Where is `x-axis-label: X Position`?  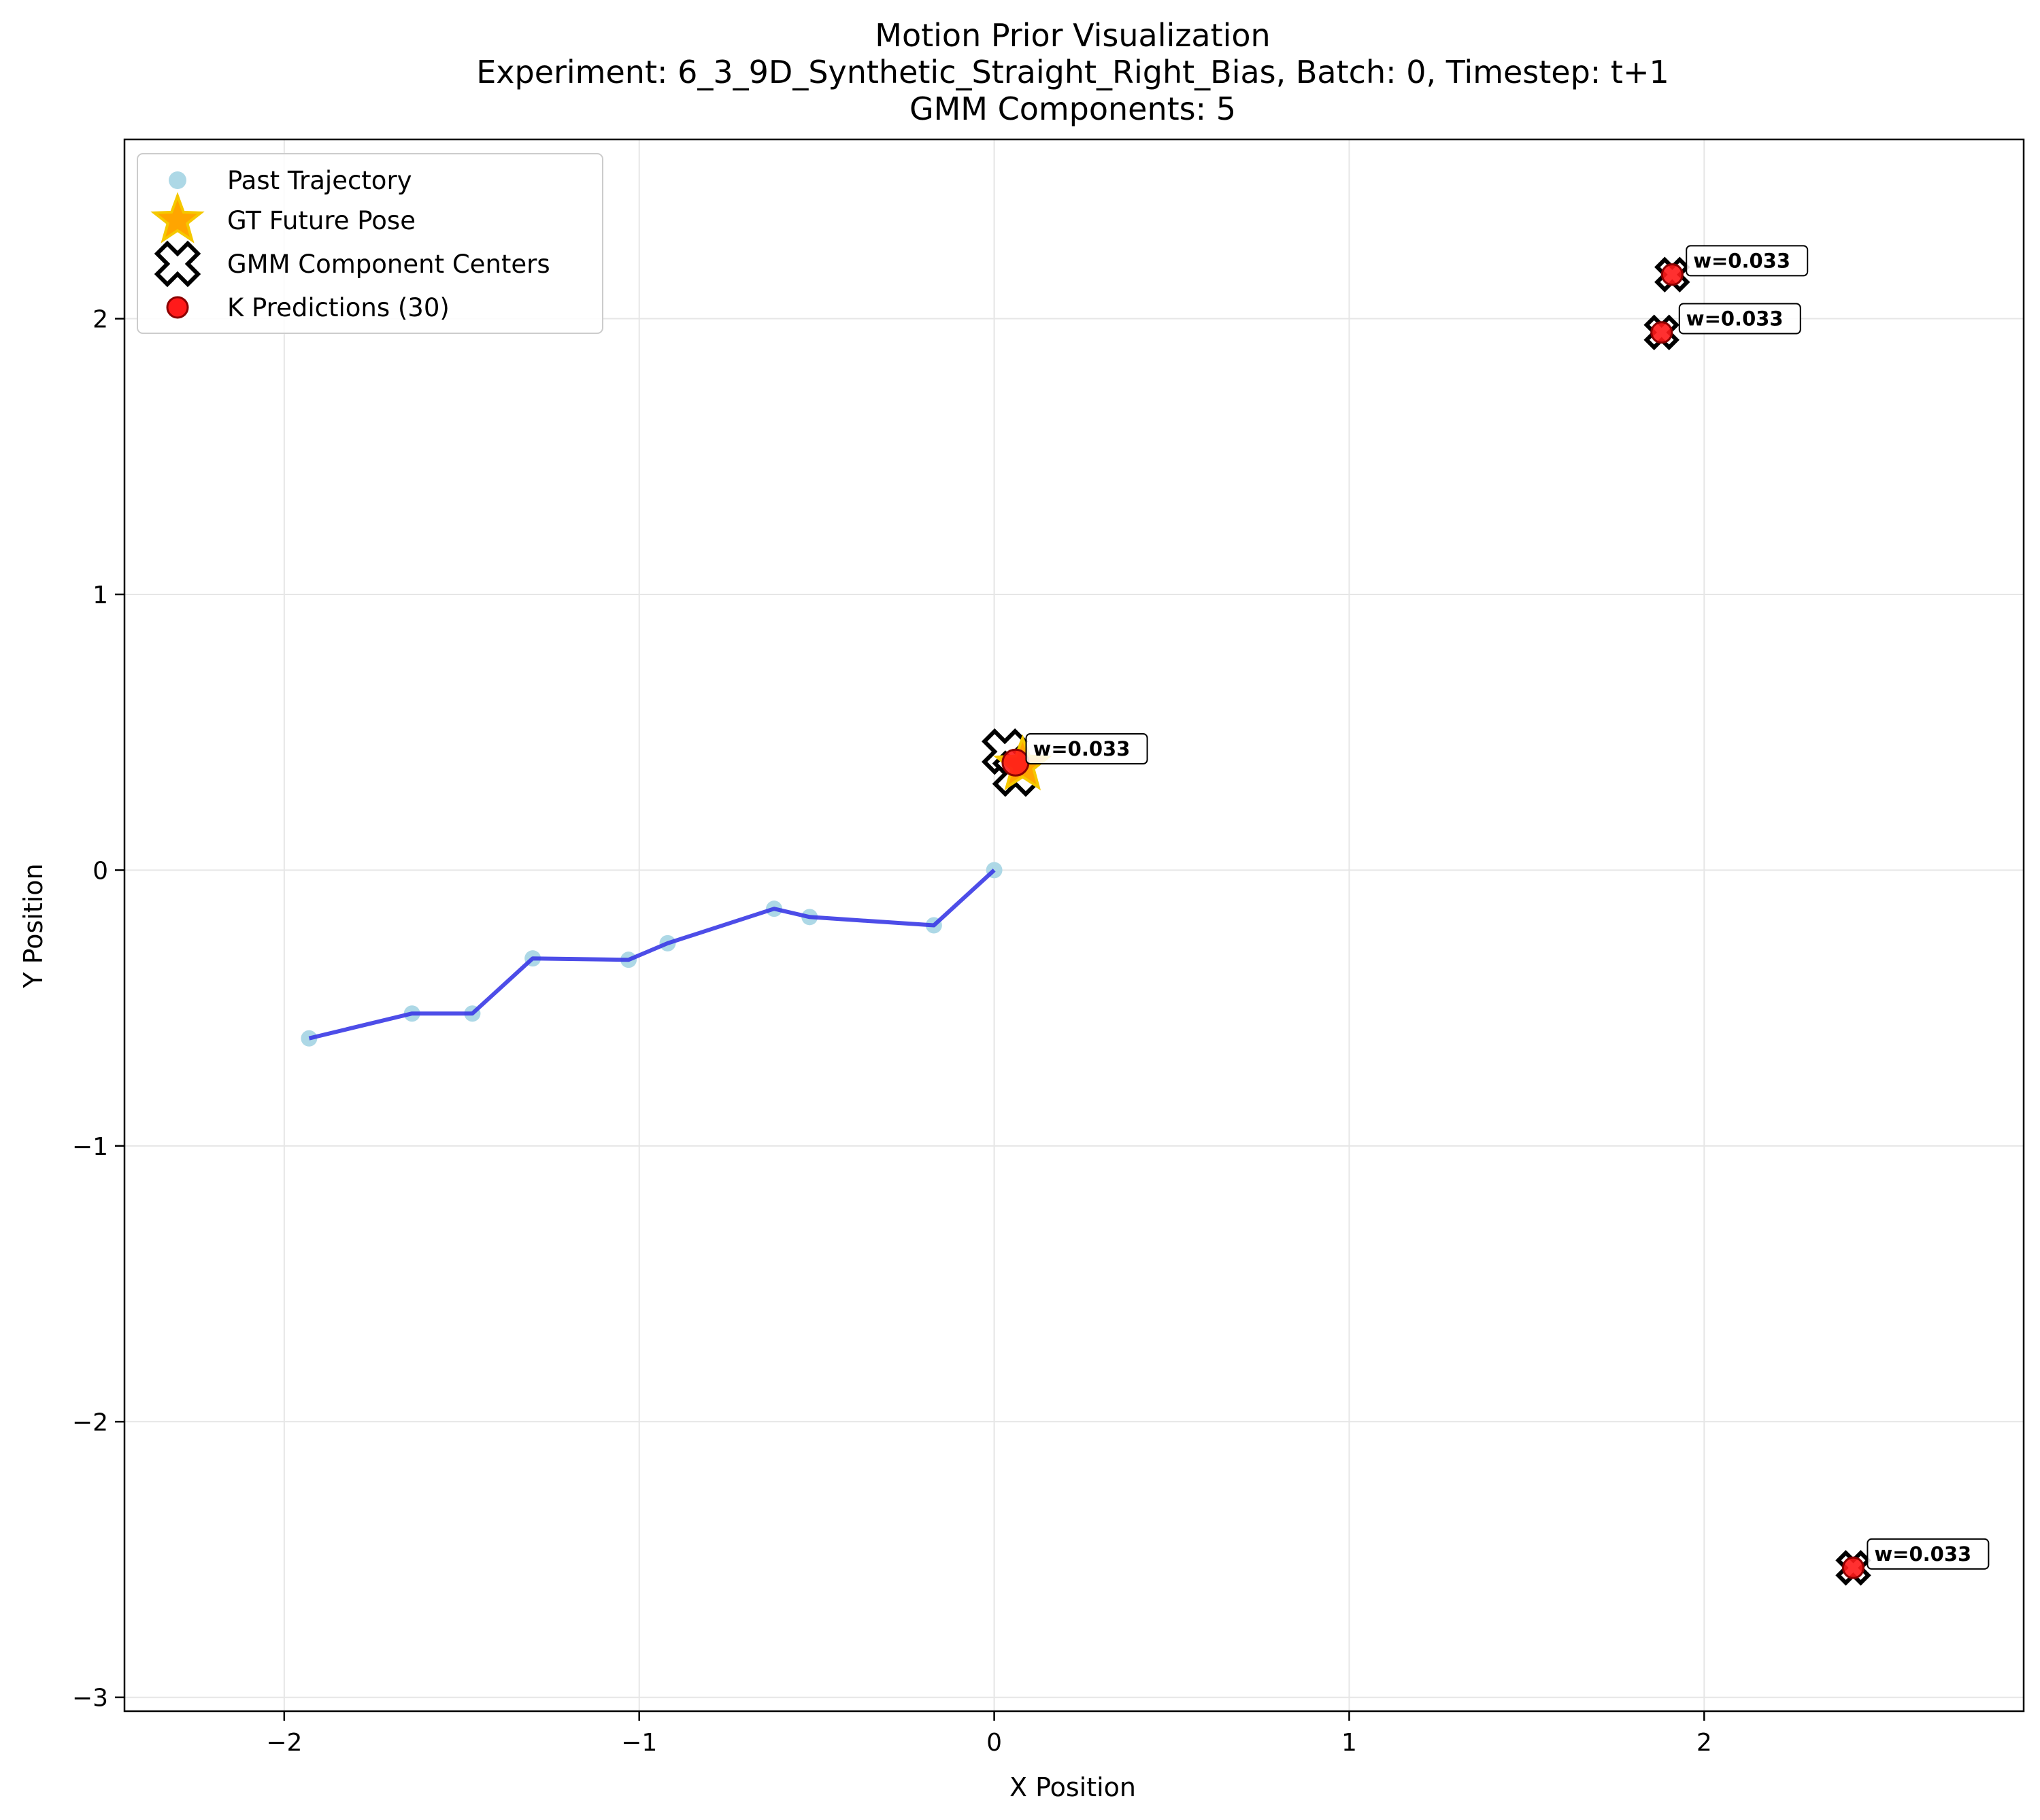 x-axis-label: X Position is located at coordinates (1072, 1787).